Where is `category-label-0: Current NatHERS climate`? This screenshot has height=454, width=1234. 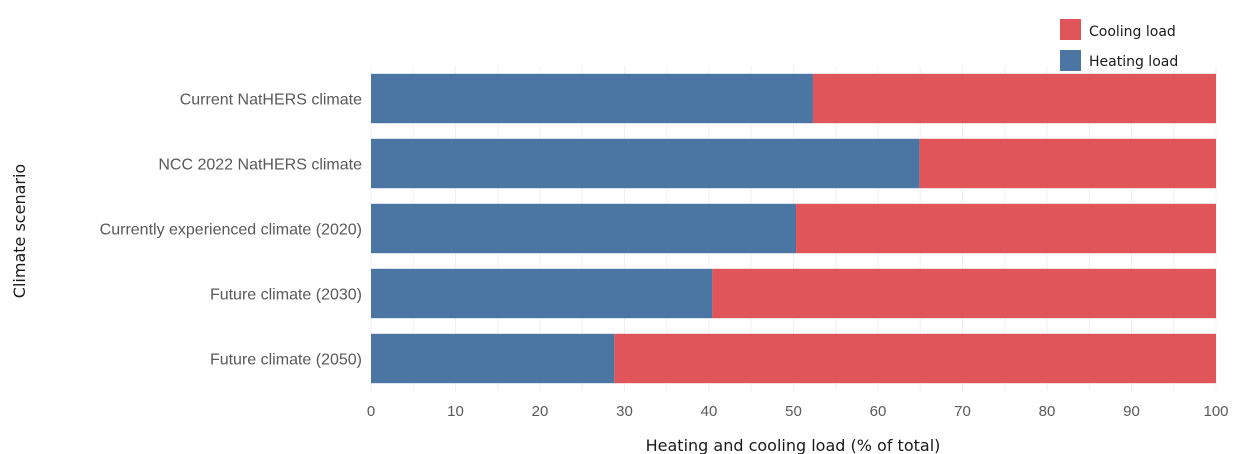
category-label-0: Current NatHERS climate is located at coordinates (271, 100).